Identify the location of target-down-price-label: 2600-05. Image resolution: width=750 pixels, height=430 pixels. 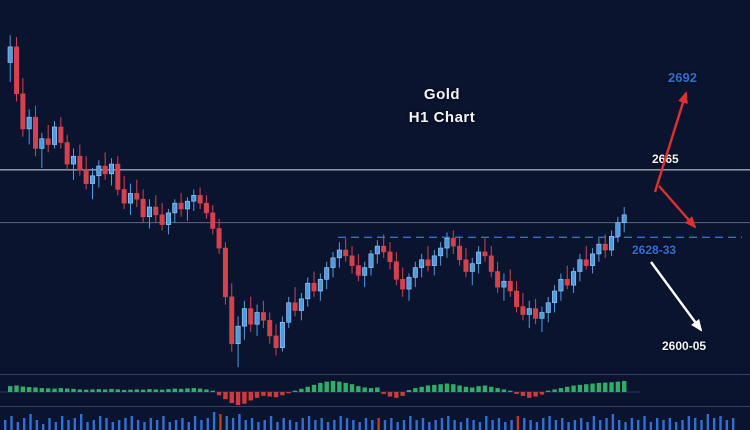
(684, 346).